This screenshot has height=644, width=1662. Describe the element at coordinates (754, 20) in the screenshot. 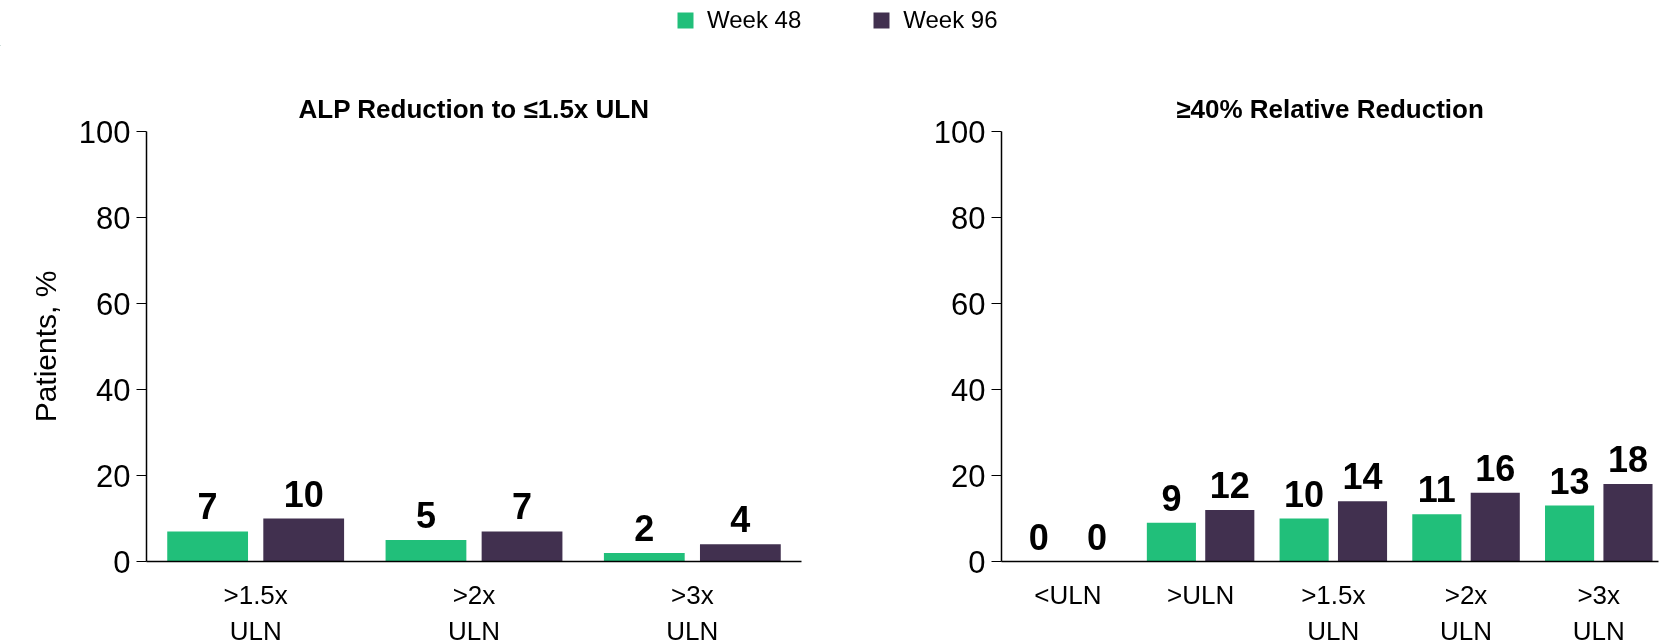

I see `legend-label: Week 48` at that location.